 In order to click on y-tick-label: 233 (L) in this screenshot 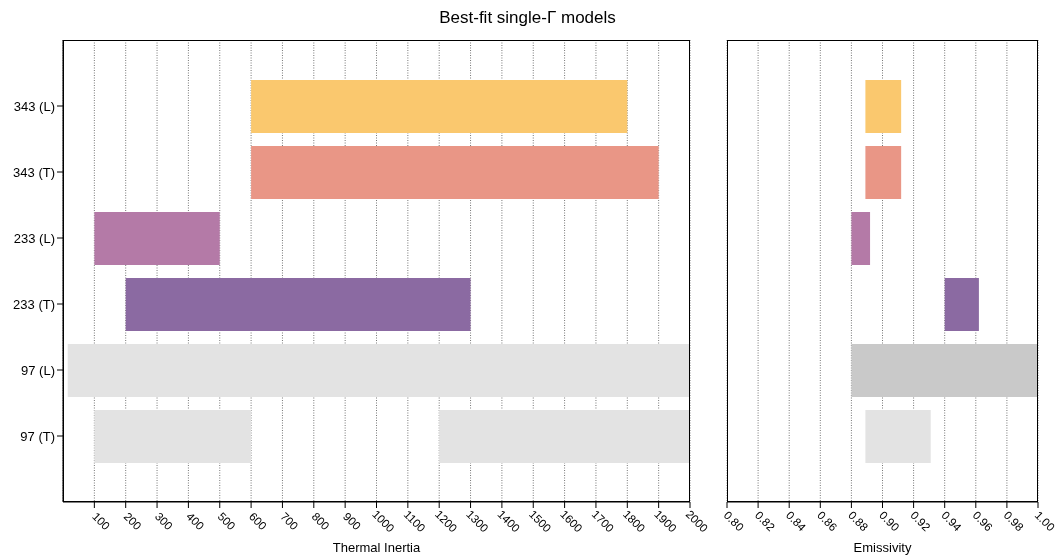, I will do `click(34, 238)`.